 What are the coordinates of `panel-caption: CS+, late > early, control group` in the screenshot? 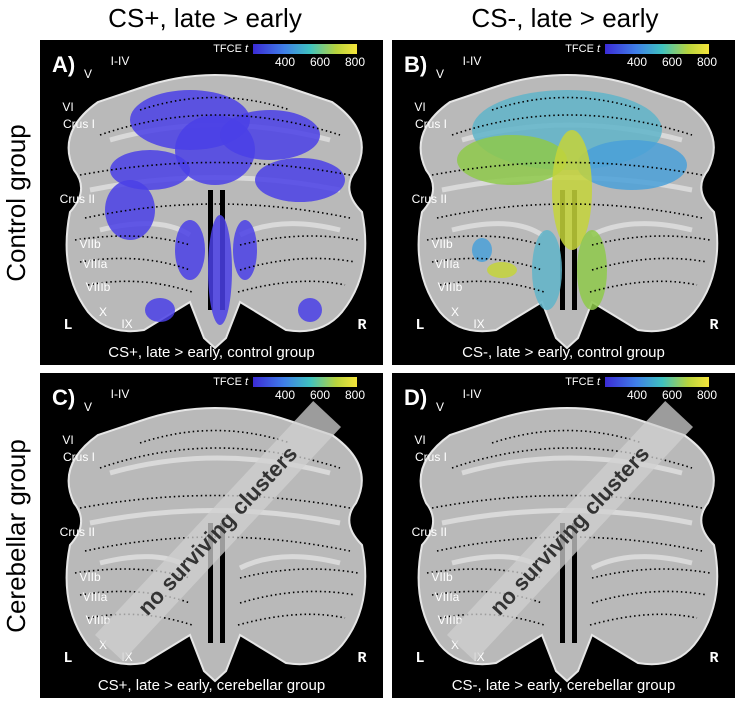 It's located at (211, 352).